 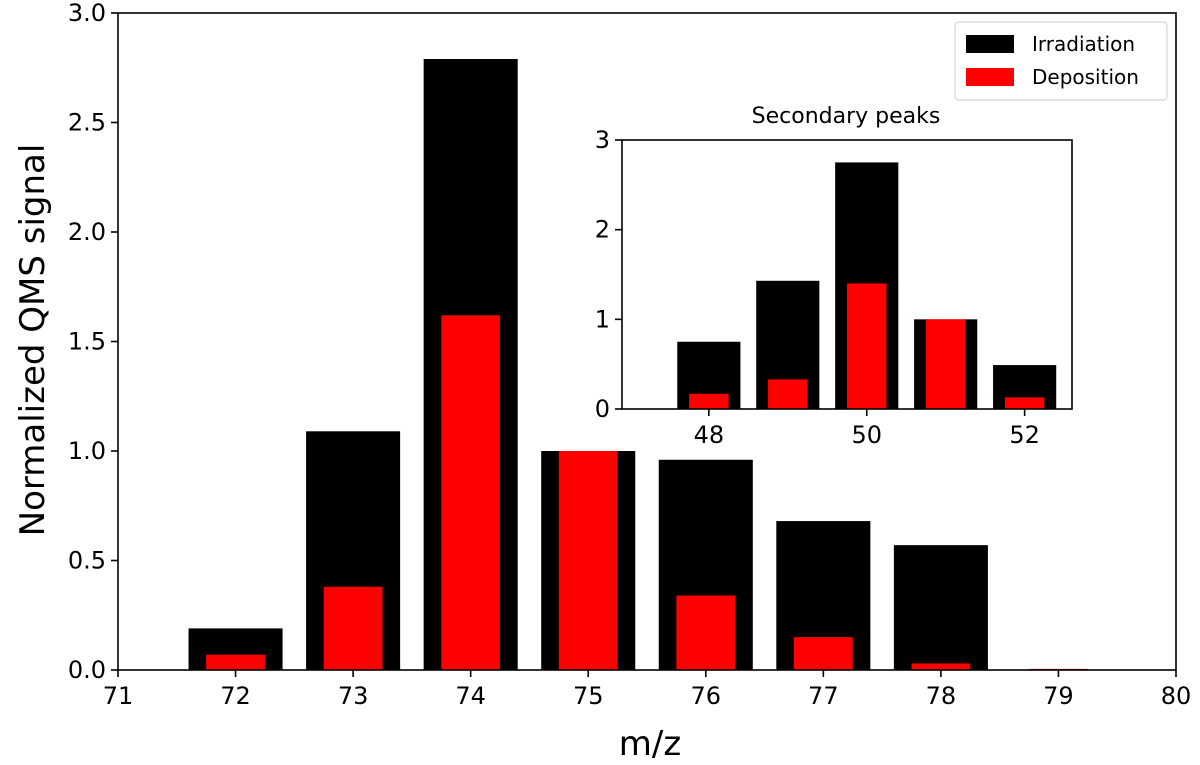 What do you see at coordinates (33, 340) in the screenshot?
I see `y-axis-title: Normalized QMS signal` at bounding box center [33, 340].